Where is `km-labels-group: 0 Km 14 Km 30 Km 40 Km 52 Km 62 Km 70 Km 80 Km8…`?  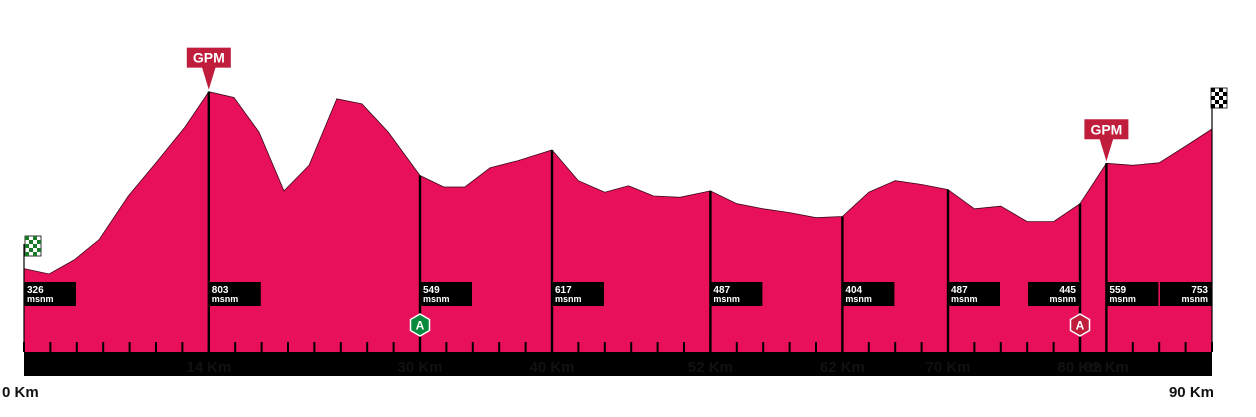 km-labels-group: 0 Km 14 Km 30 Km 40 Km 52 Km 62 Km 70 Km 80 Km8… is located at coordinates (608, 380).